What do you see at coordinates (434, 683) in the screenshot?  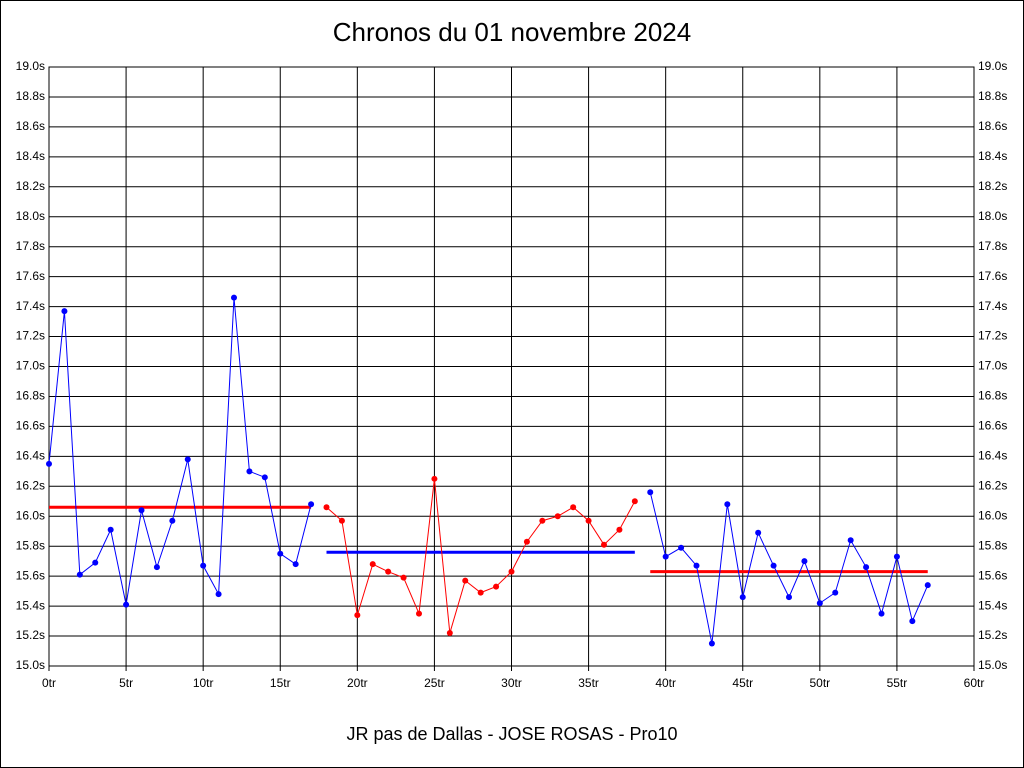 I see `x-tick-label: 25tr` at bounding box center [434, 683].